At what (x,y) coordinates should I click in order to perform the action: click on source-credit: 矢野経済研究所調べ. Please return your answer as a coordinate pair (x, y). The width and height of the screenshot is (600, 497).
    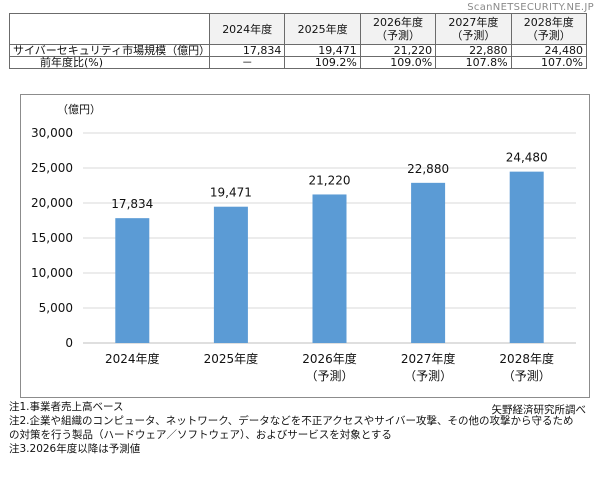
    Looking at the image, I should click on (539, 410).